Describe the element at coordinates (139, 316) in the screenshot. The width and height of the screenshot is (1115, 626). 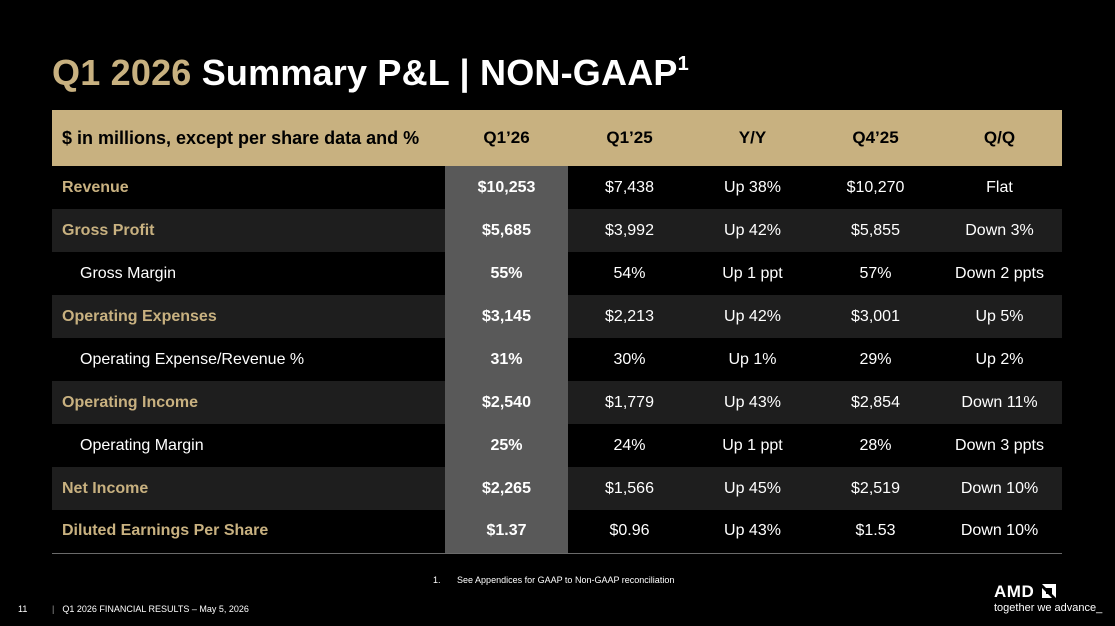
I see `row-label: Operating Expenses` at that location.